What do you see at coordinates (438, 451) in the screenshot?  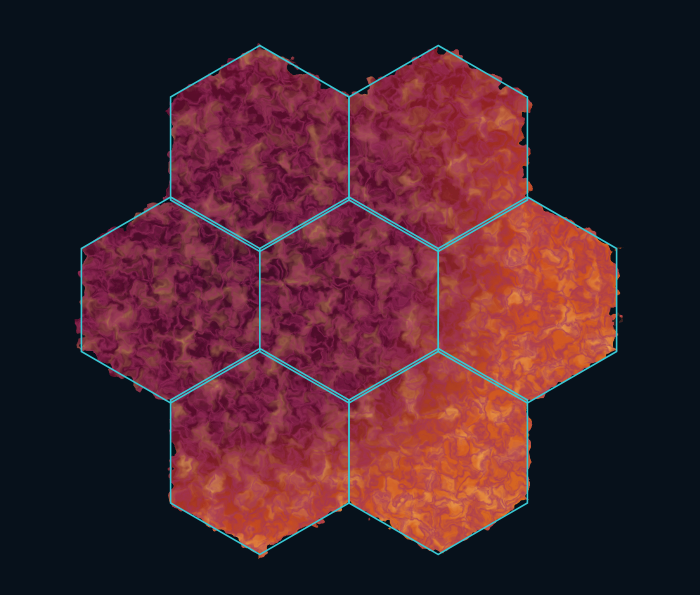 I see `hex-cell-south-east` at bounding box center [438, 451].